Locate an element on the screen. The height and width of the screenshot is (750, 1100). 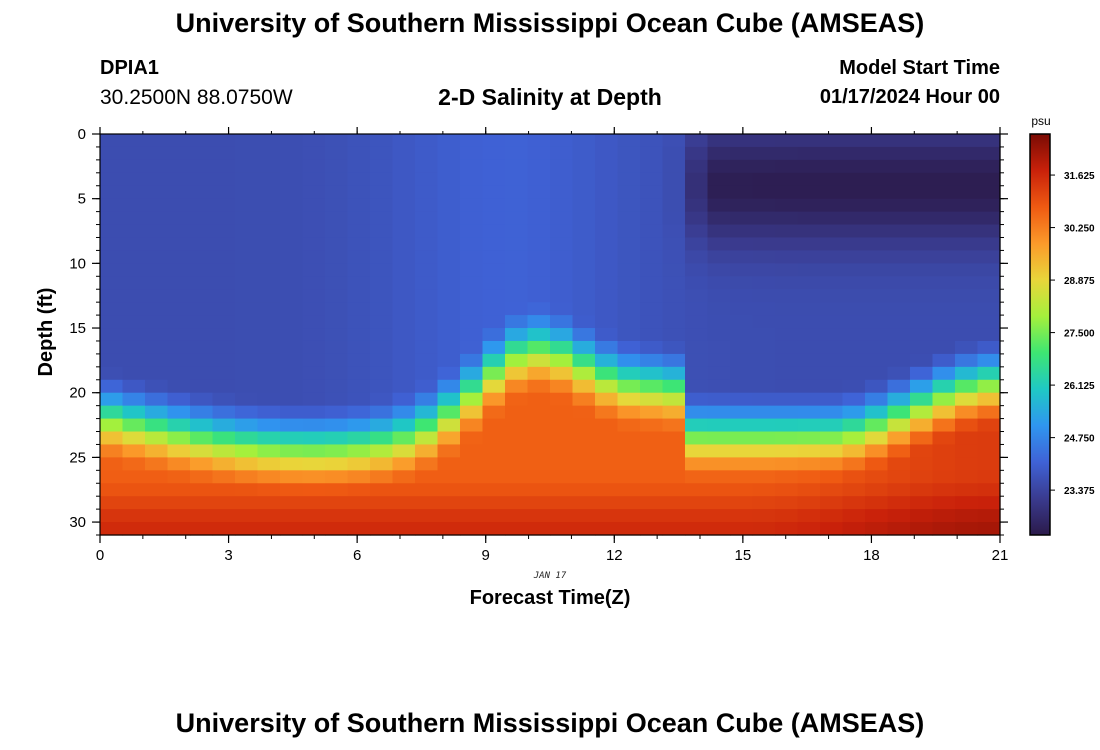
colorbar-label: 23.375 is located at coordinates (1079, 491).